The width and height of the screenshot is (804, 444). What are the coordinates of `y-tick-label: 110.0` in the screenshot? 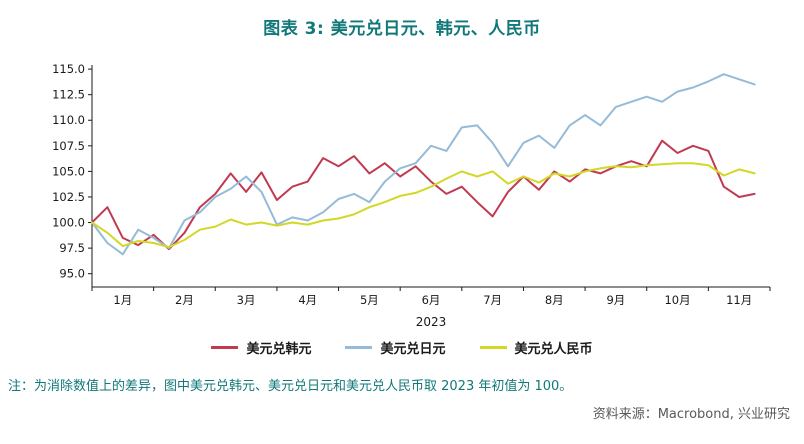 It's located at (68, 120).